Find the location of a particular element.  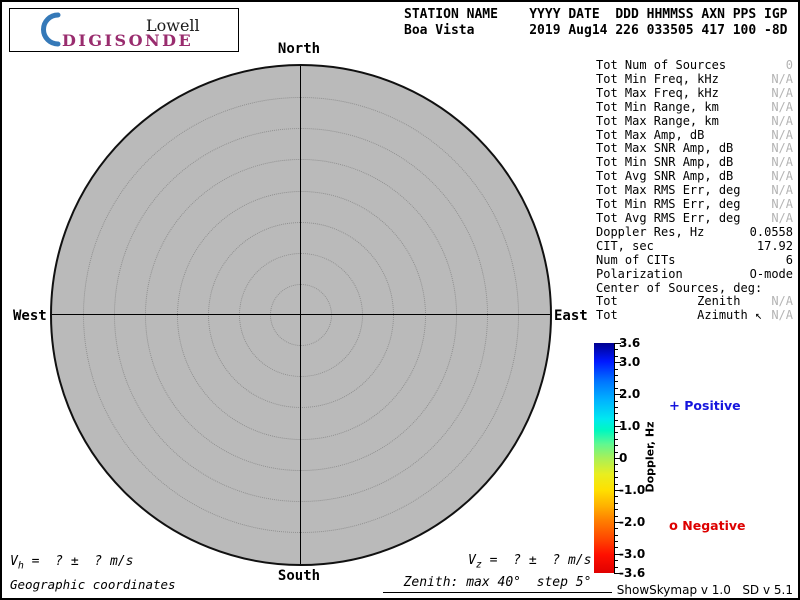

colorbar-tick-label: 1.0 is located at coordinates (630, 426).